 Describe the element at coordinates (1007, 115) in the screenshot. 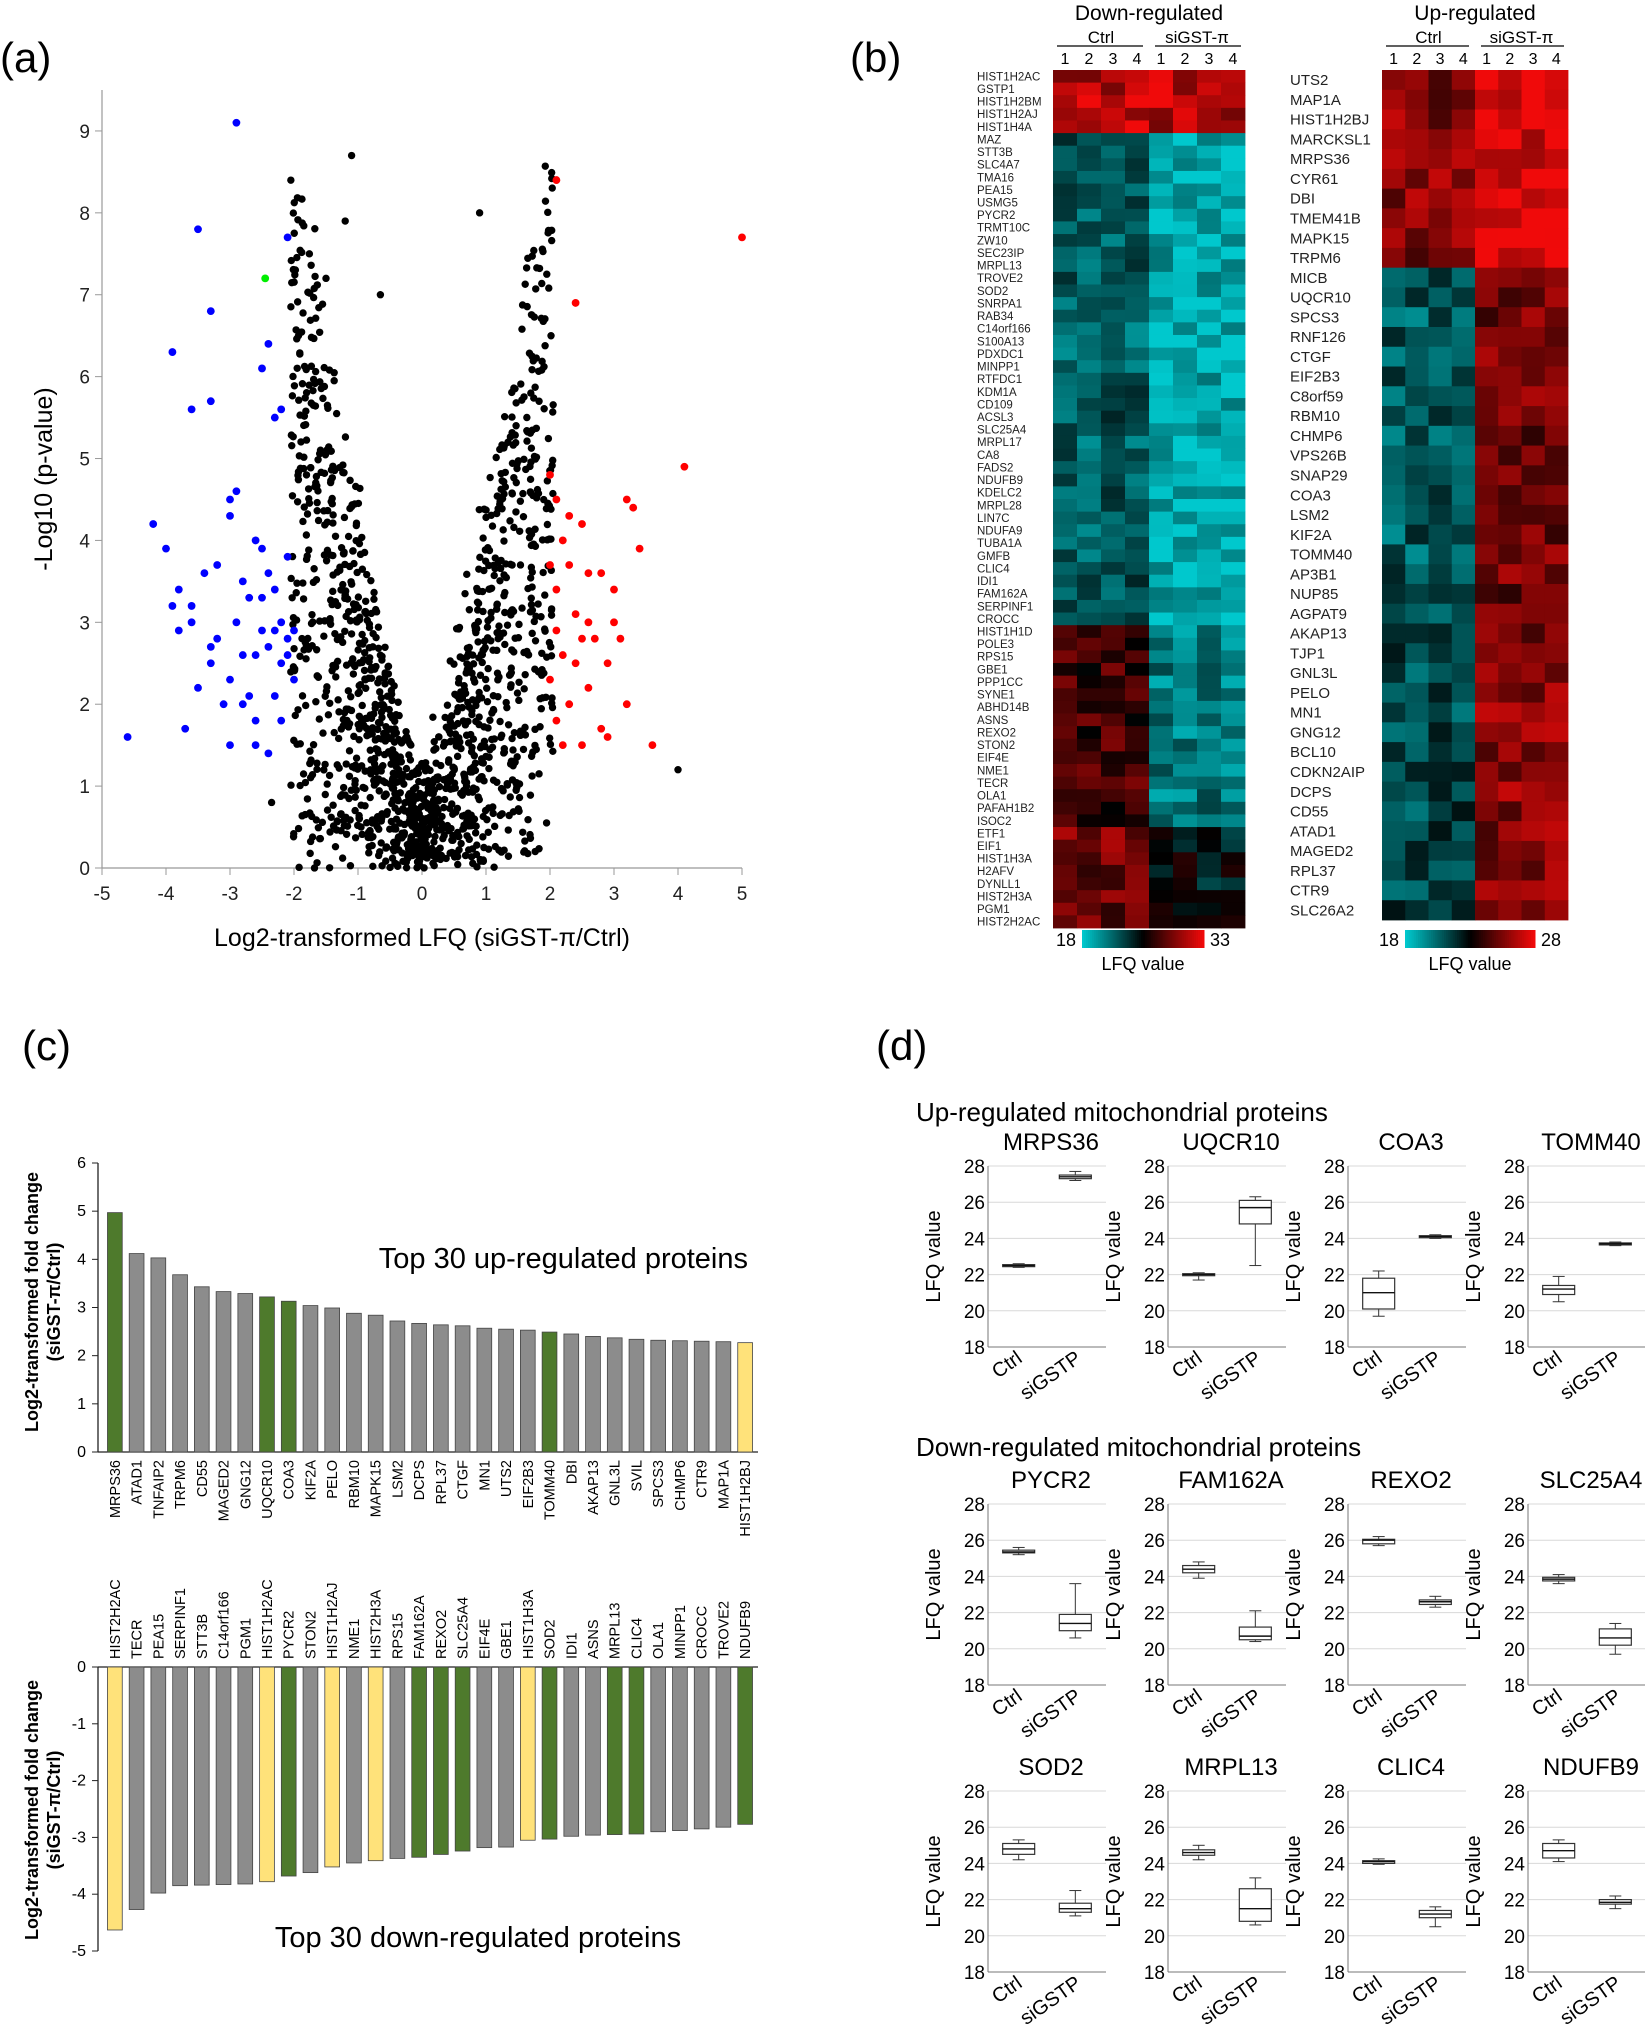

I see `row-label: HIST1H2AJ` at that location.